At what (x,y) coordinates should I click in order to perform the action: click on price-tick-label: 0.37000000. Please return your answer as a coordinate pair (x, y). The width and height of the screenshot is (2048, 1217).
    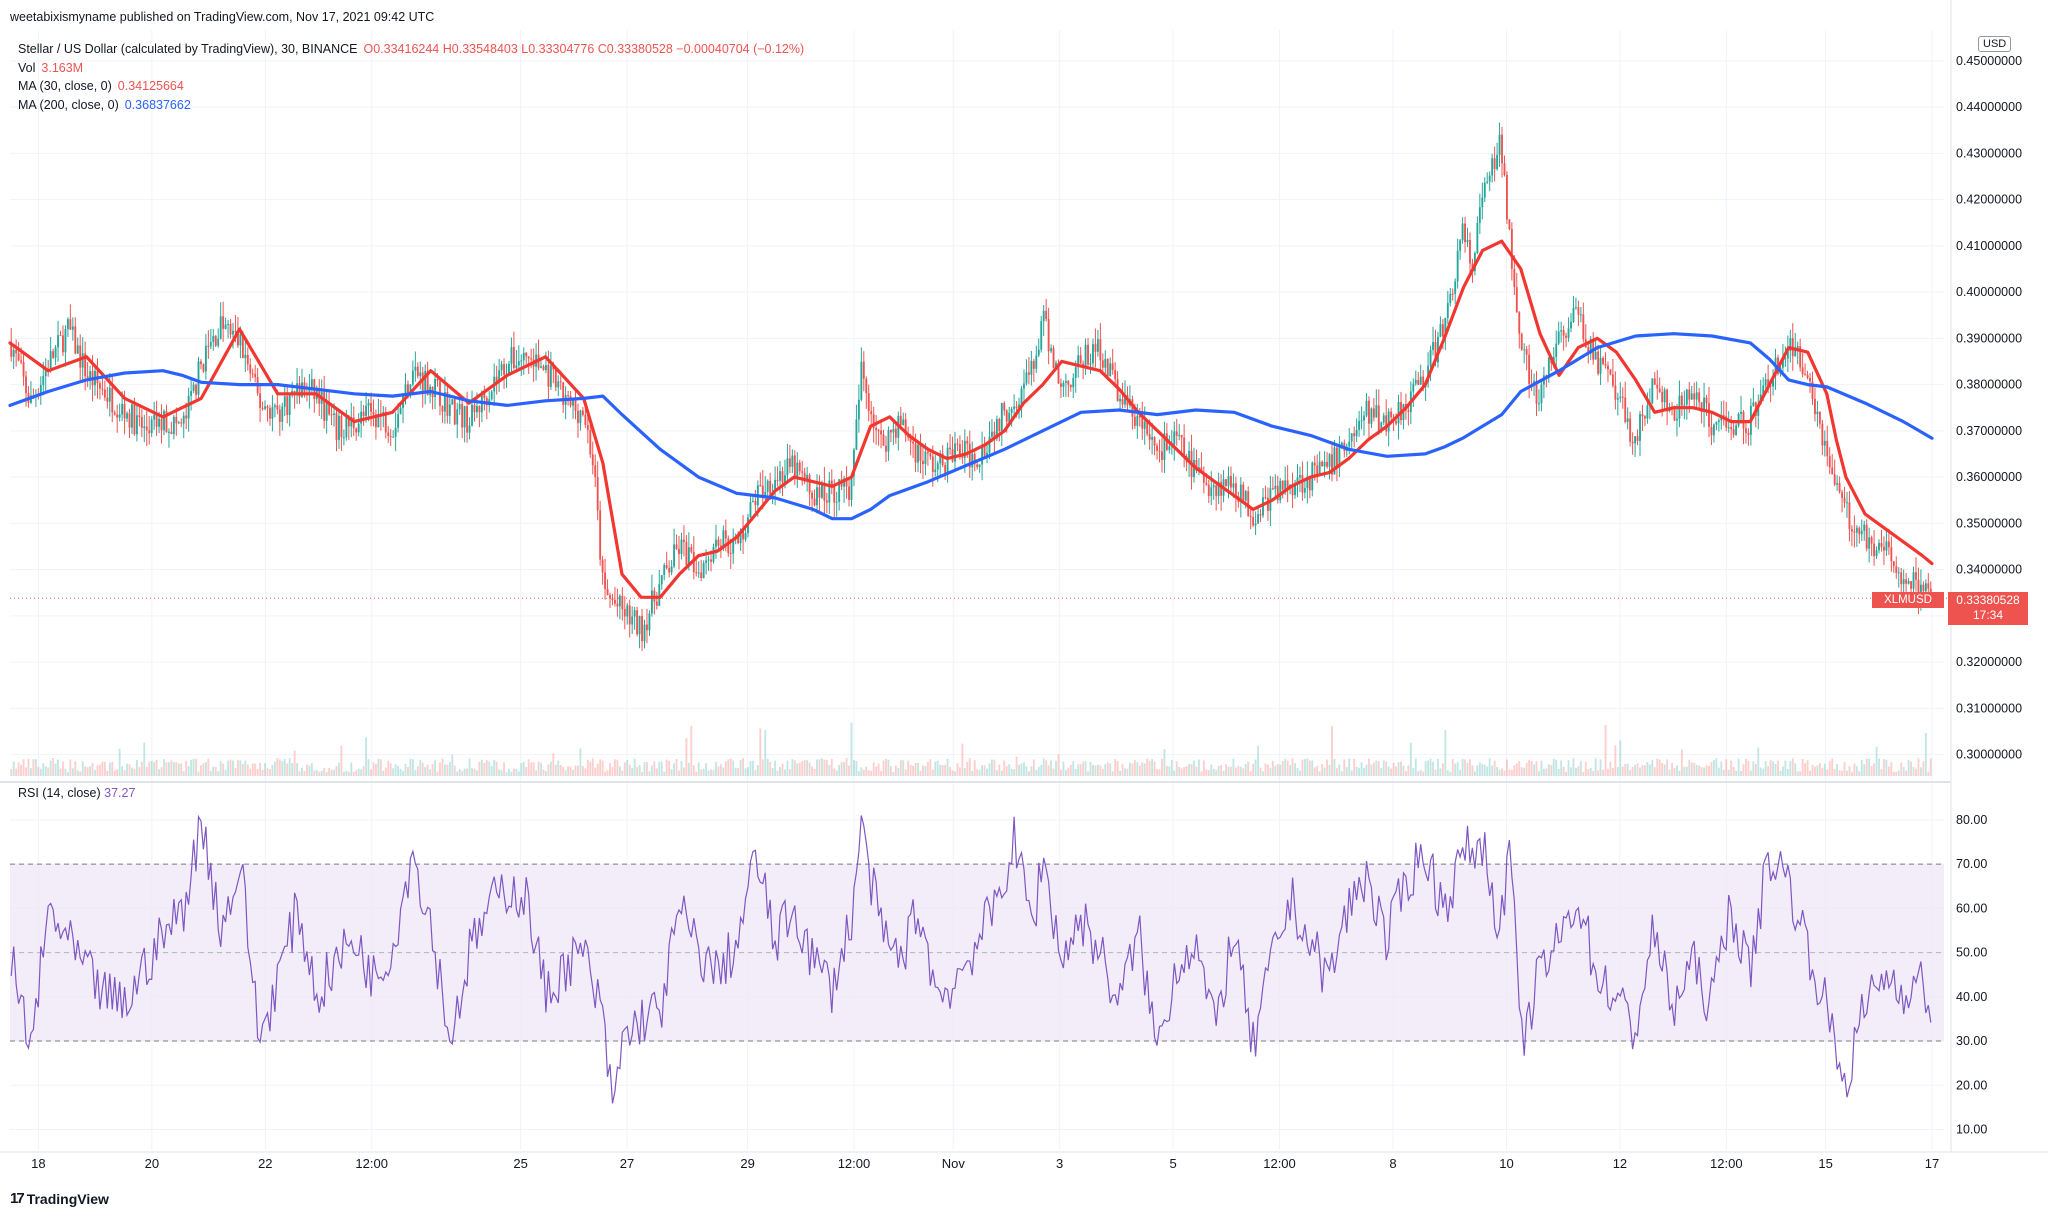
    Looking at the image, I should click on (1989, 431).